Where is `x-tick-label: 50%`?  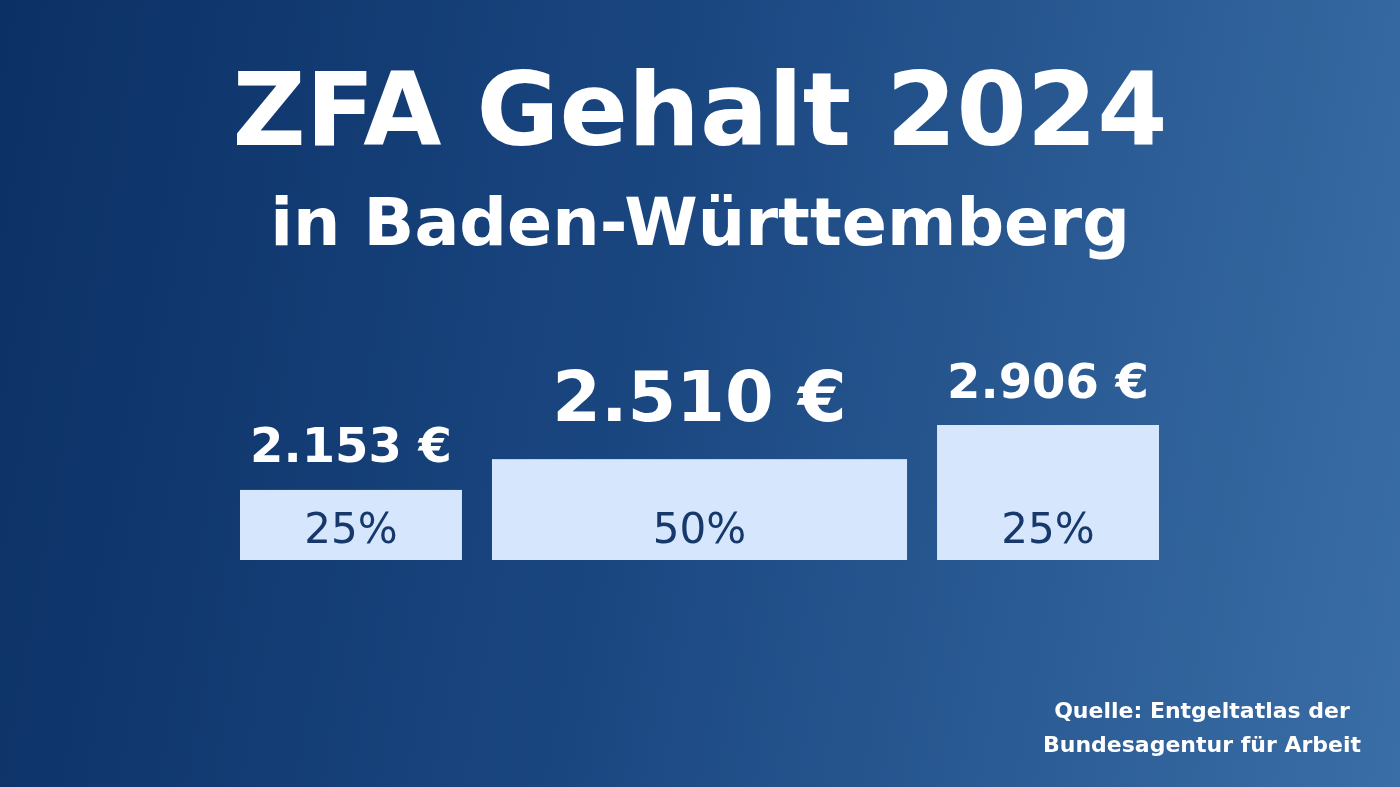
x-tick-label: 50% is located at coordinates (699, 528).